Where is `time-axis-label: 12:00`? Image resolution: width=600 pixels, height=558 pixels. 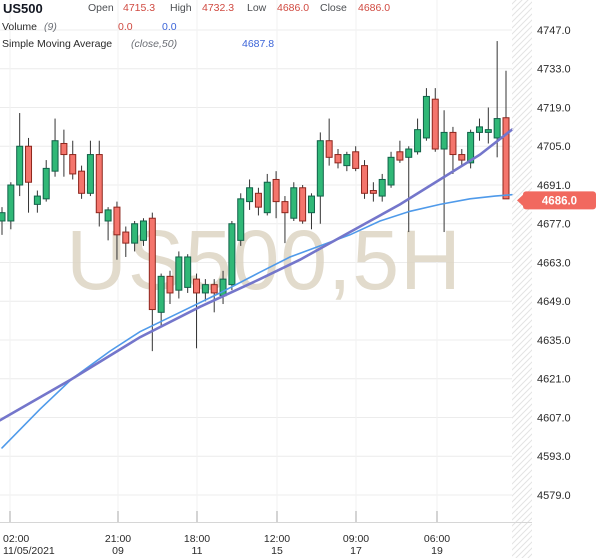 time-axis-label: 12:00 is located at coordinates (277, 539).